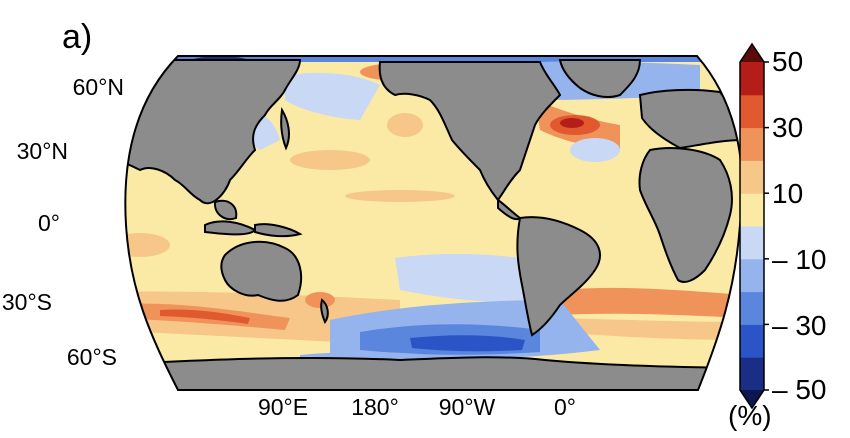 Image resolution: width=850 pixels, height=438 pixels. Describe the element at coordinates (91, 357) in the screenshot. I see `lat-label-60s: 60°S` at that location.